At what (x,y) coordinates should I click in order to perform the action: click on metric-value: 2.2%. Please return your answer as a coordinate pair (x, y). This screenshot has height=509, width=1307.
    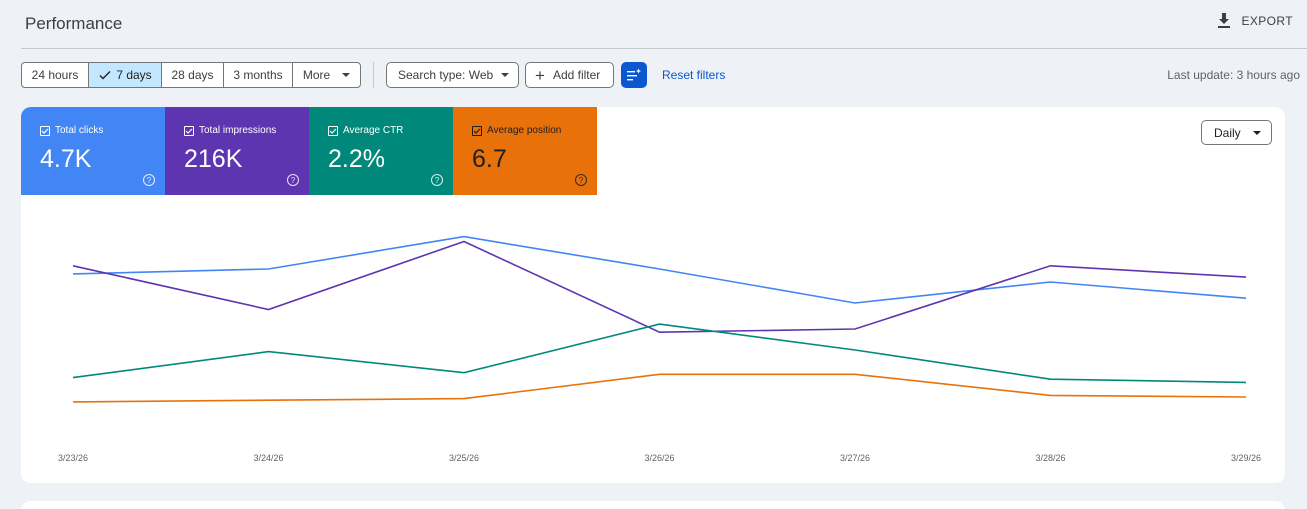
    Looking at the image, I should click on (356, 159).